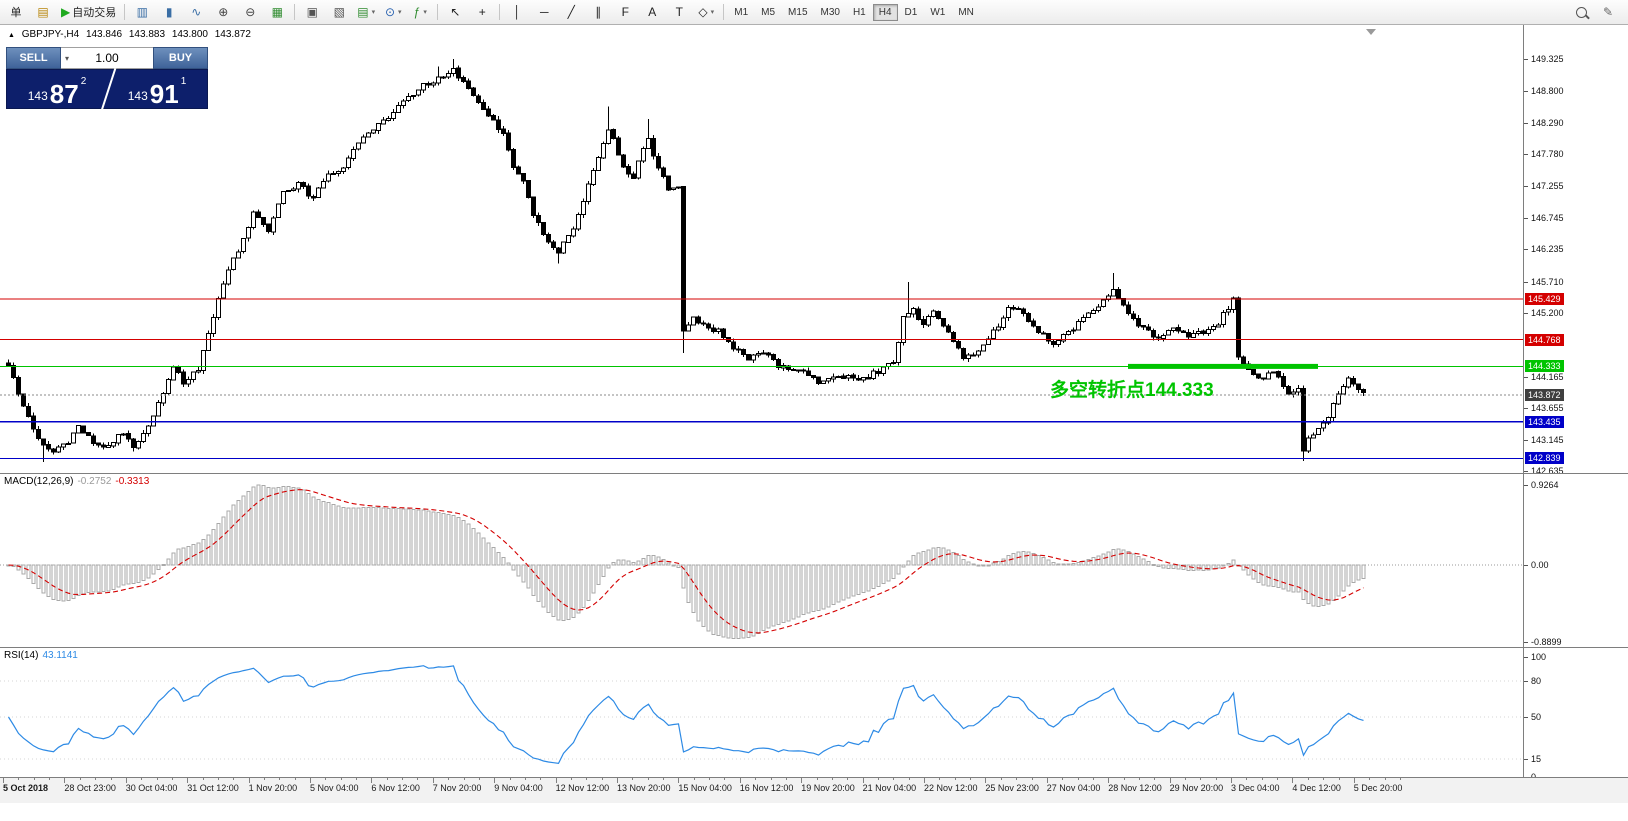  Describe the element at coordinates (420, 12) in the screenshot. I see `indicators-icon: ƒ ▾` at that location.